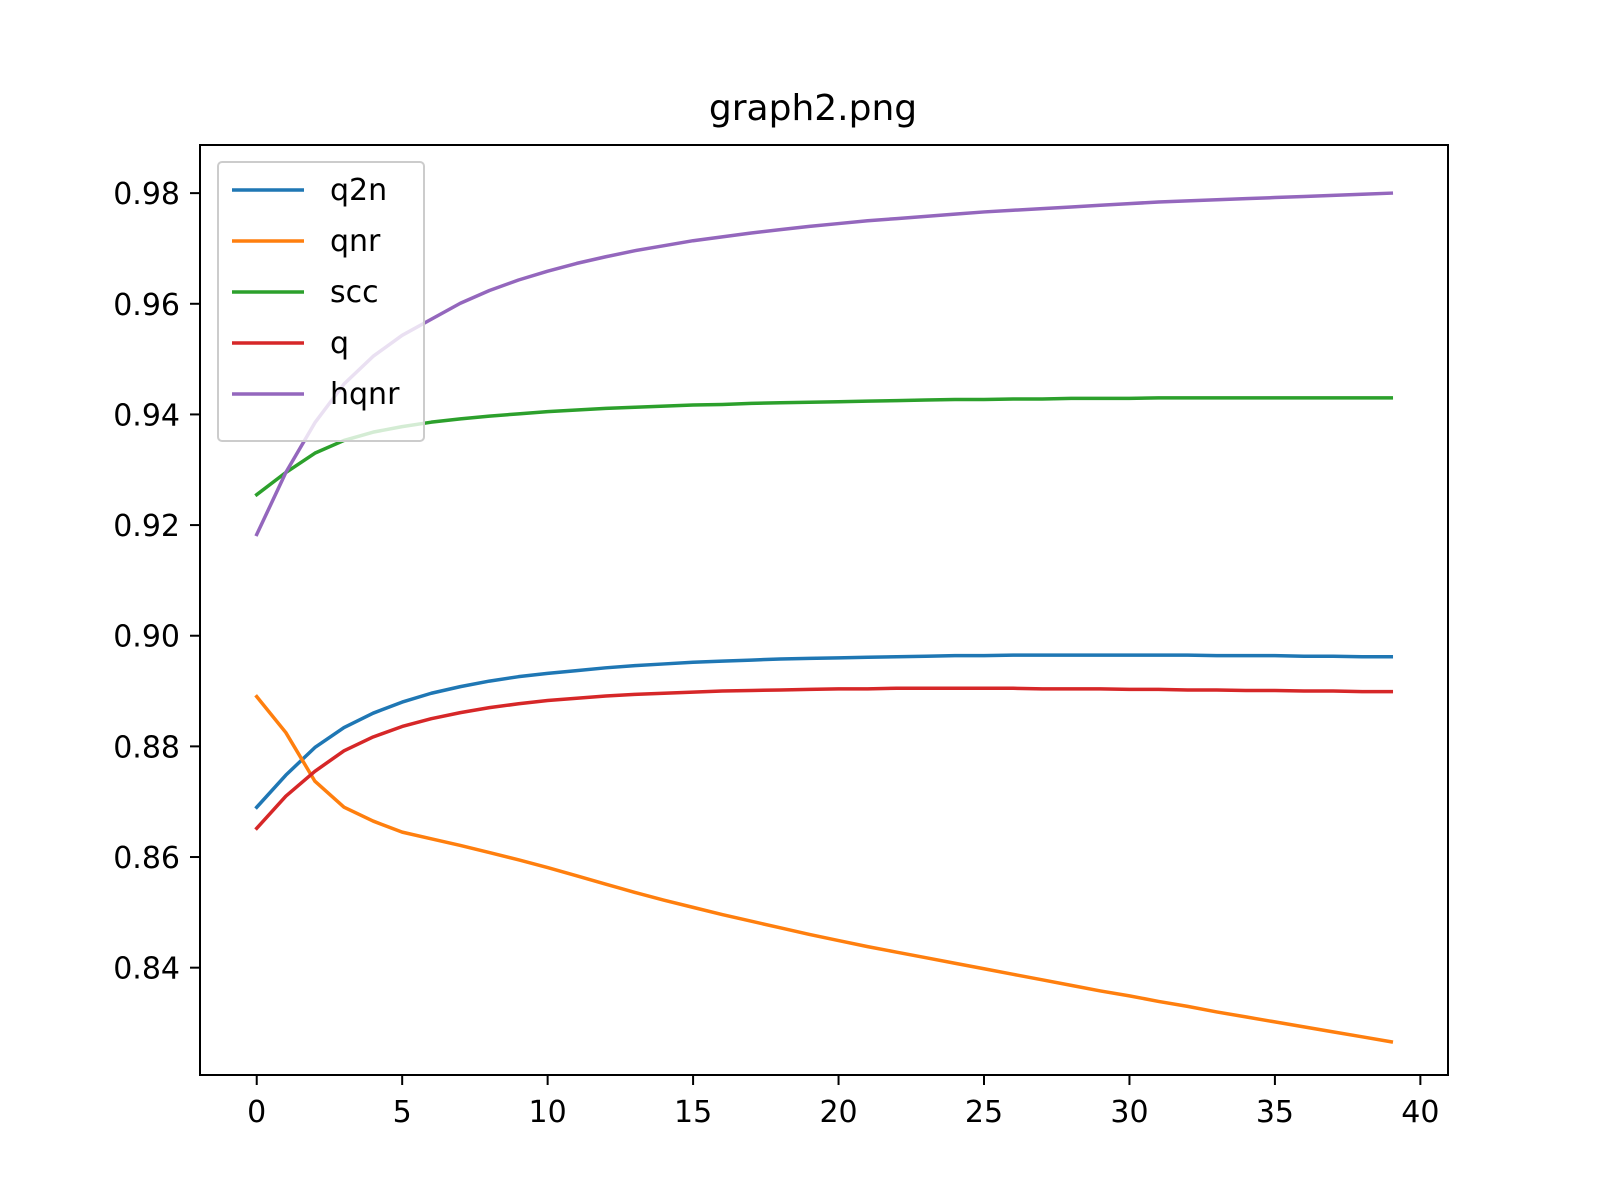 The width and height of the screenshot is (1600, 1200). What do you see at coordinates (146, 858) in the screenshot?
I see `y-tick-label: 0.86` at bounding box center [146, 858].